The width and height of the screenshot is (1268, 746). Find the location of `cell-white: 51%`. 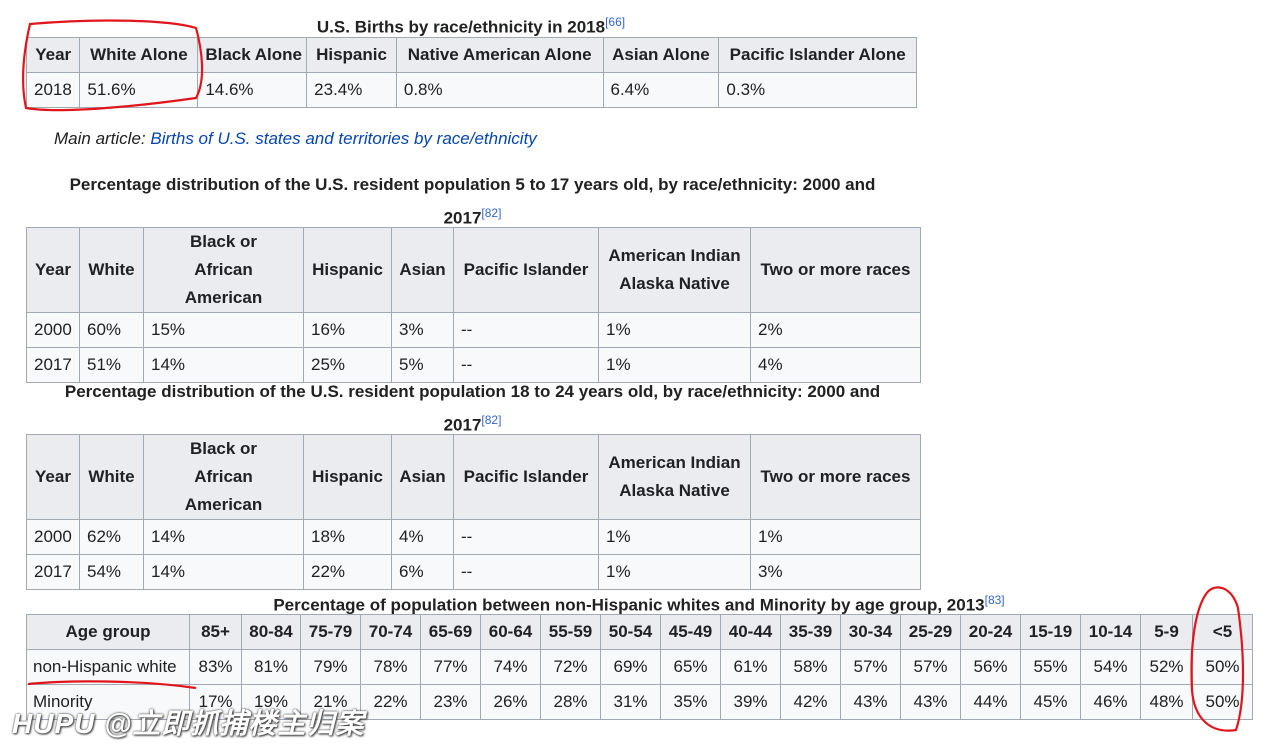

cell-white: 51% is located at coordinates (111, 365).